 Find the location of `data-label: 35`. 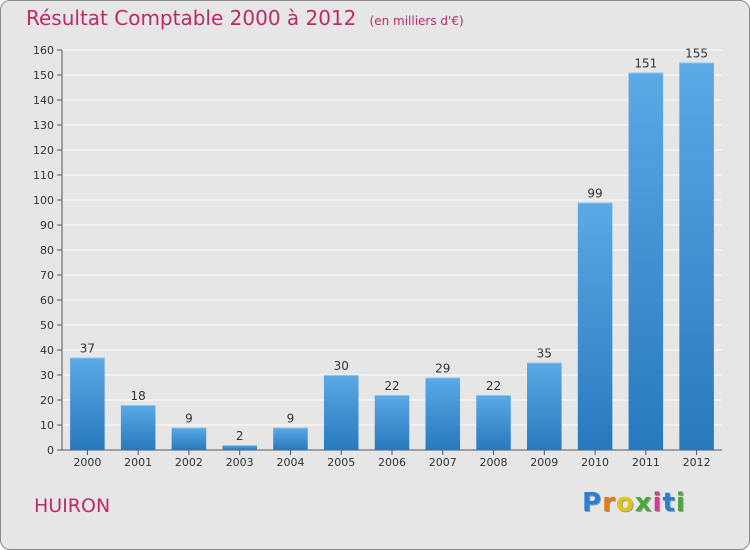

data-label: 35 is located at coordinates (544, 354).